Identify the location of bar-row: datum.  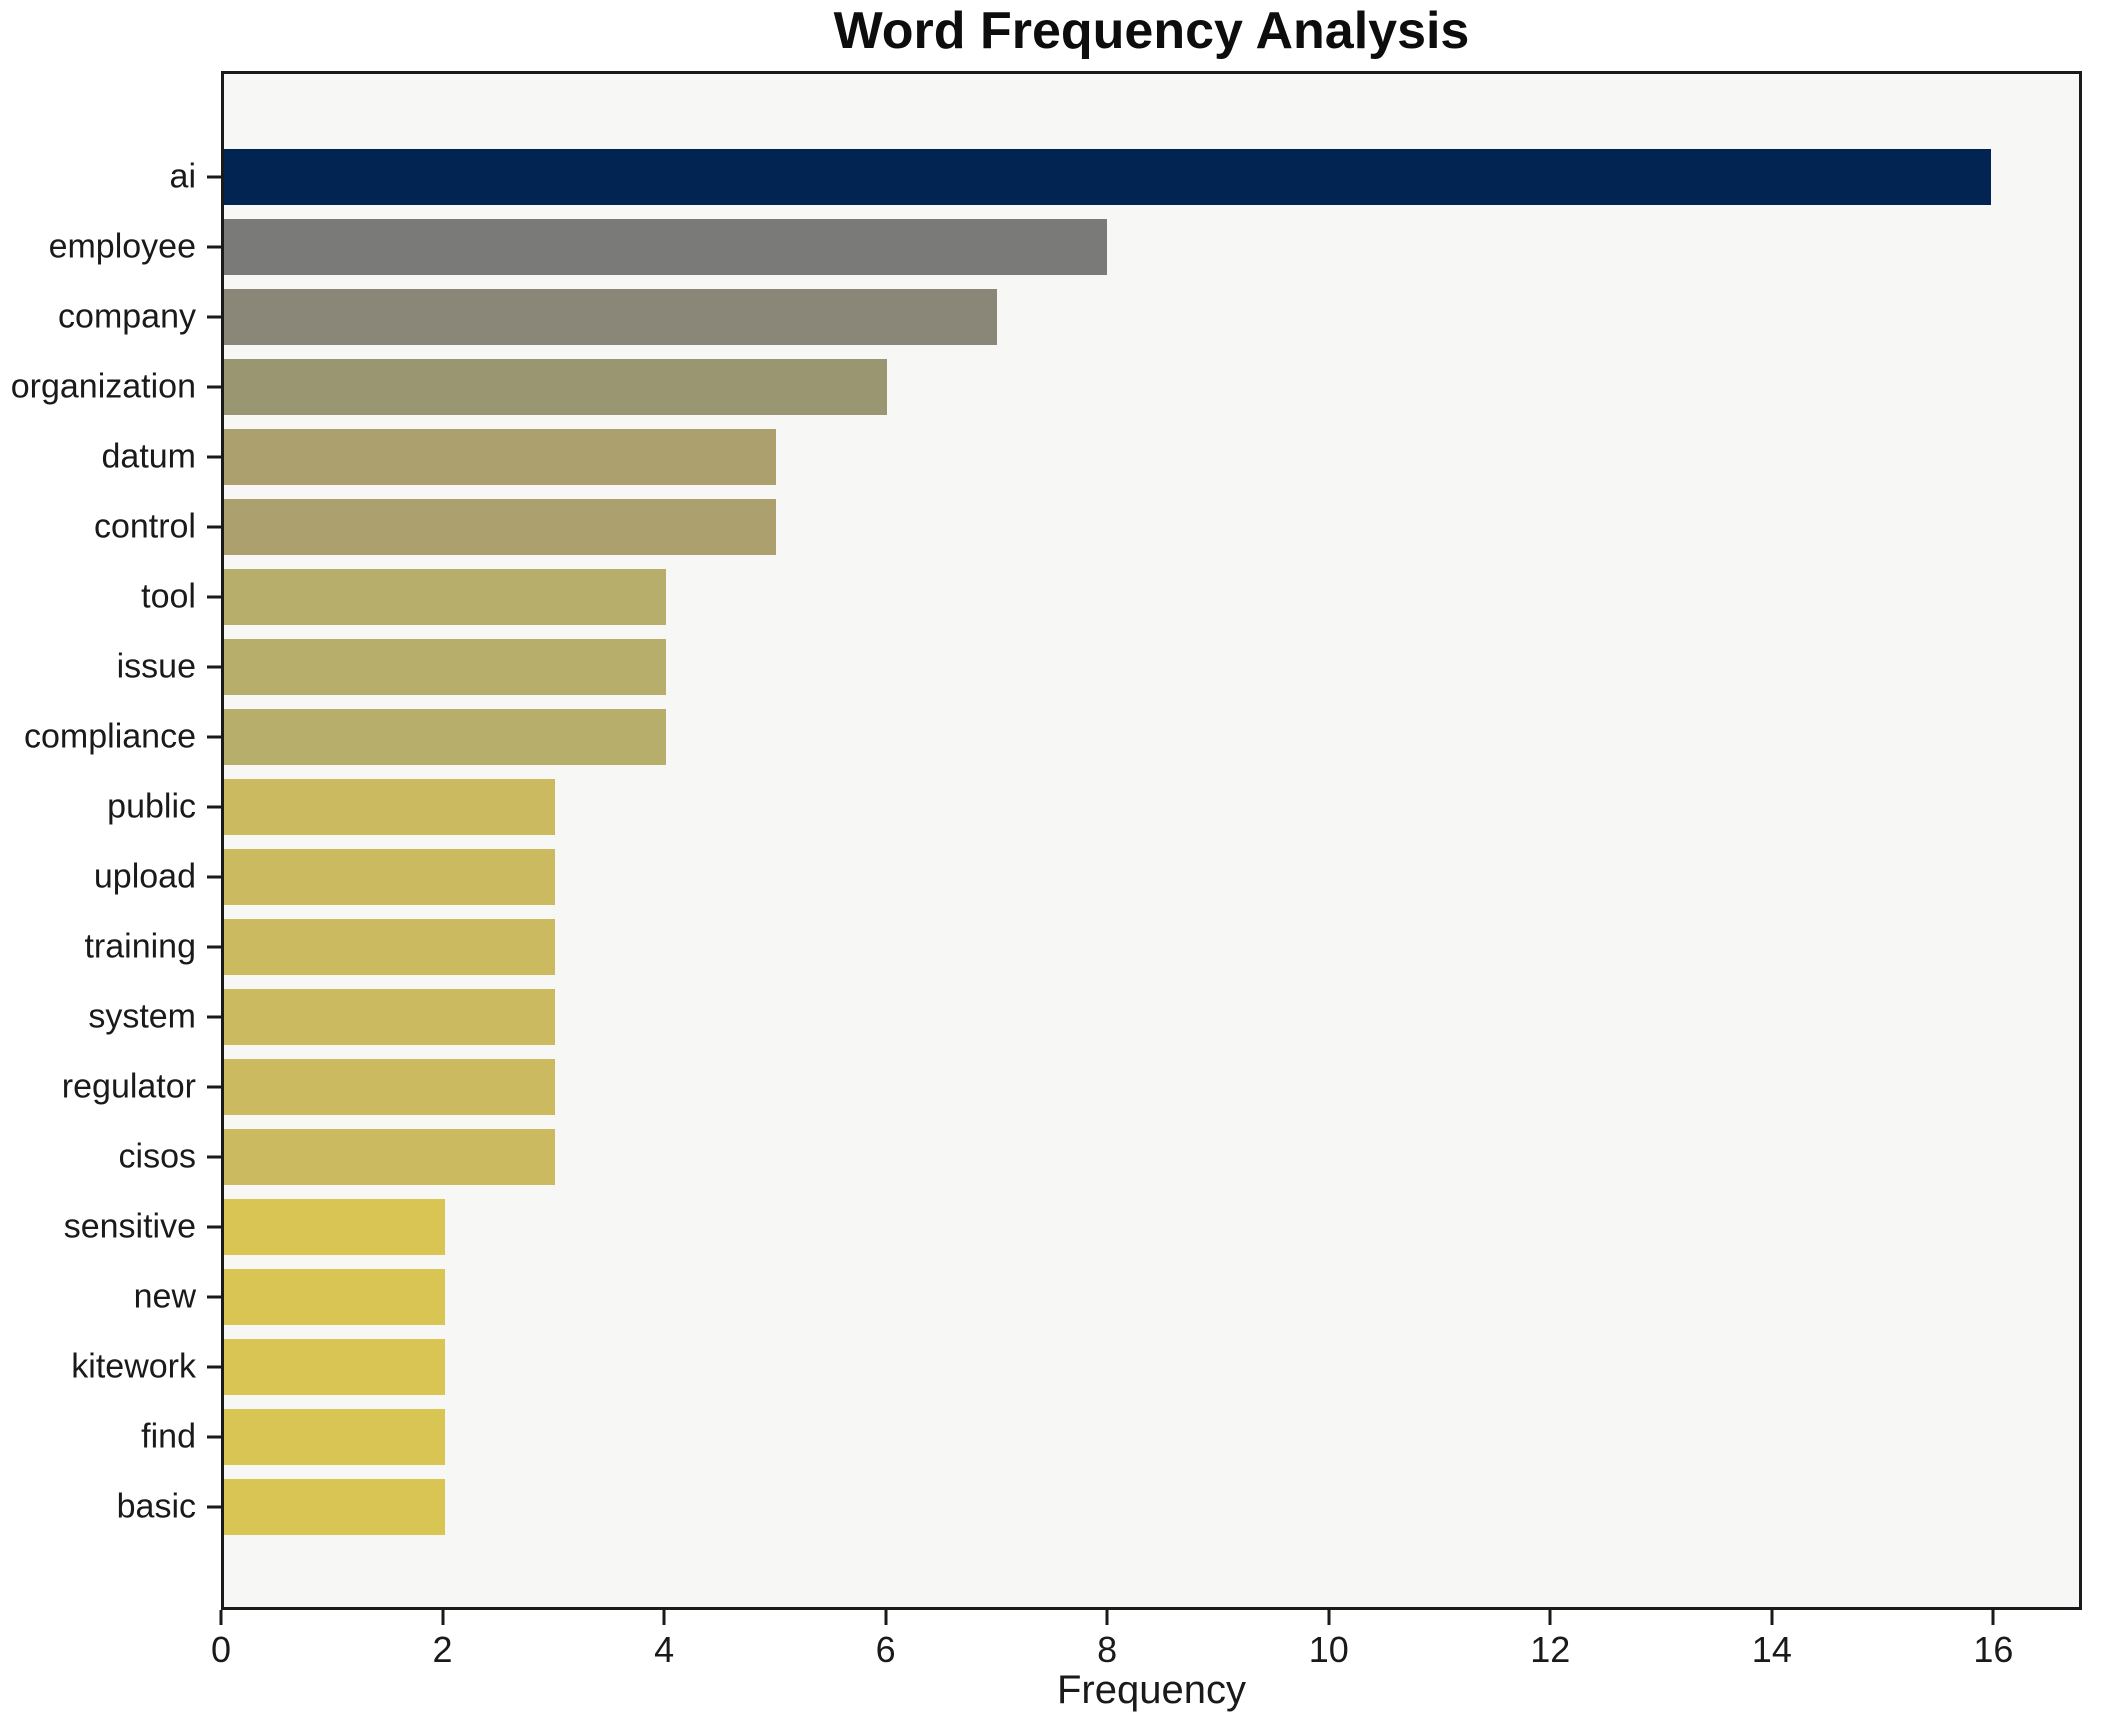
(1090, 457).